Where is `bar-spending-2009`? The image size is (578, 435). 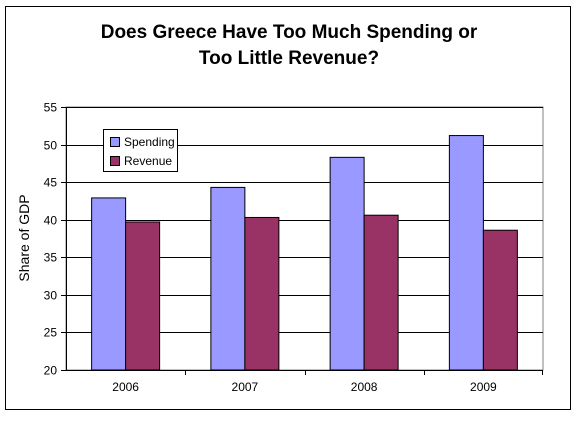 bar-spending-2009 is located at coordinates (466, 253).